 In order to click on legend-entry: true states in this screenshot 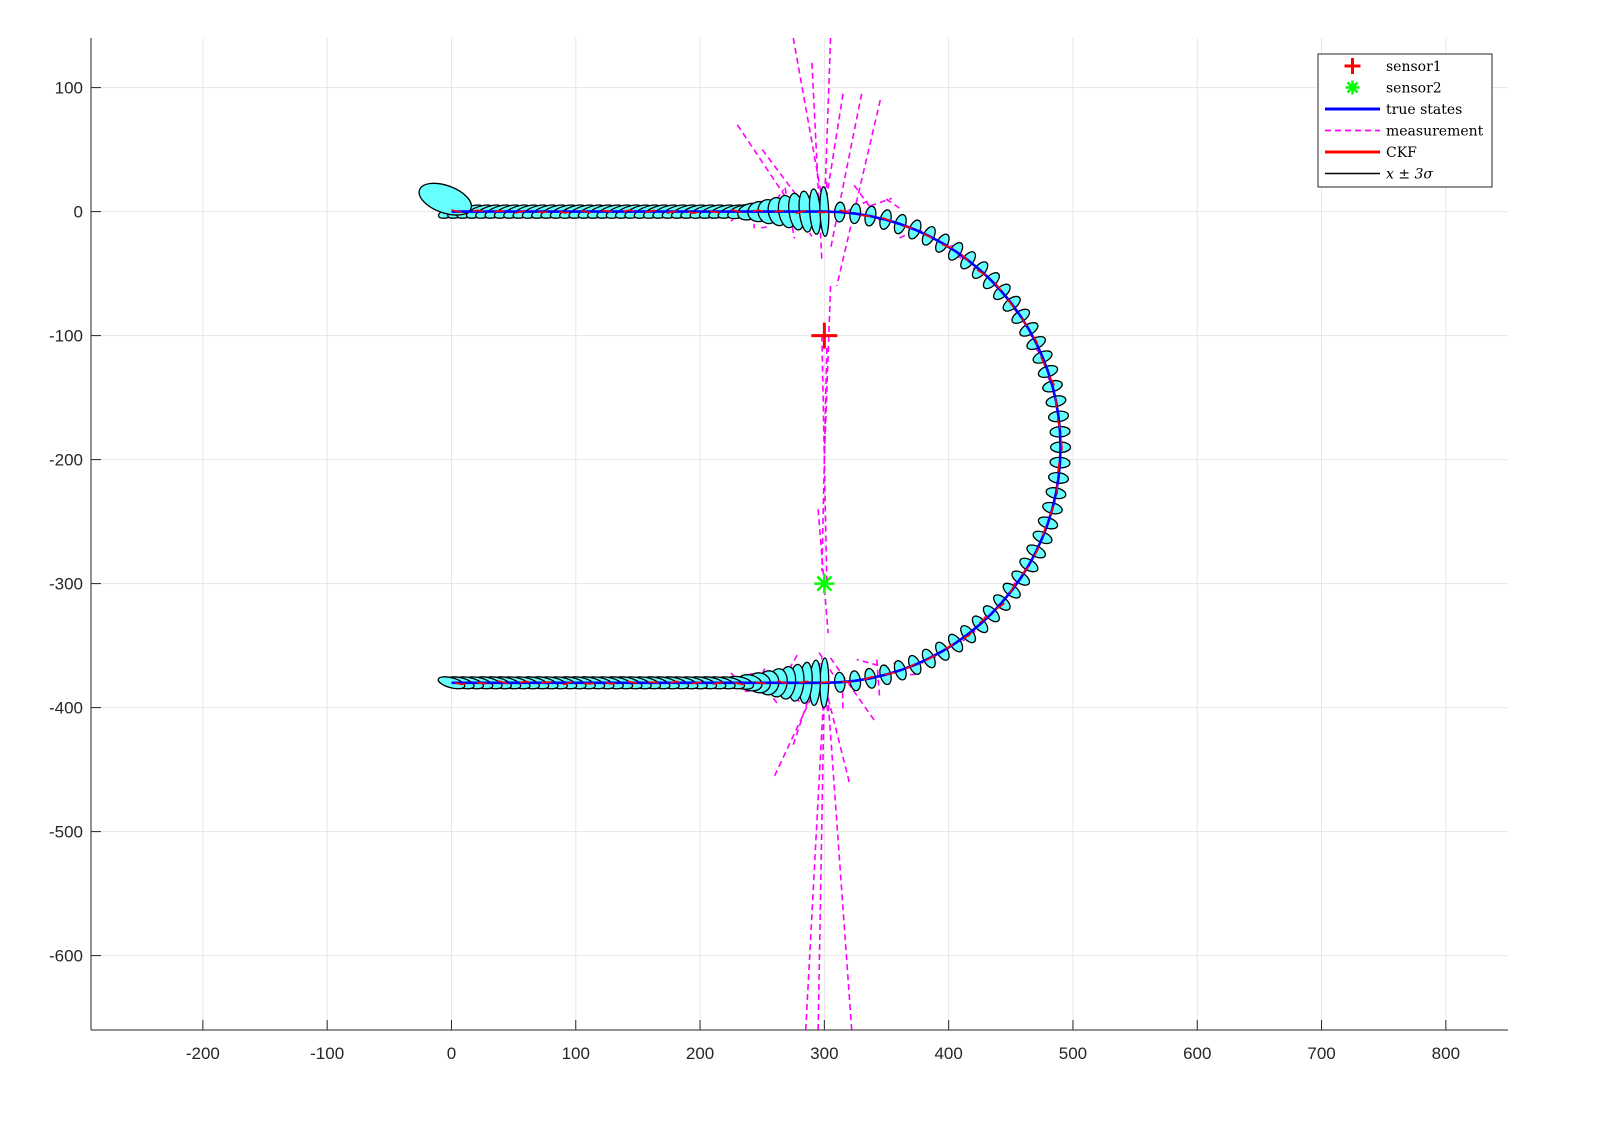, I will do `click(1393, 110)`.